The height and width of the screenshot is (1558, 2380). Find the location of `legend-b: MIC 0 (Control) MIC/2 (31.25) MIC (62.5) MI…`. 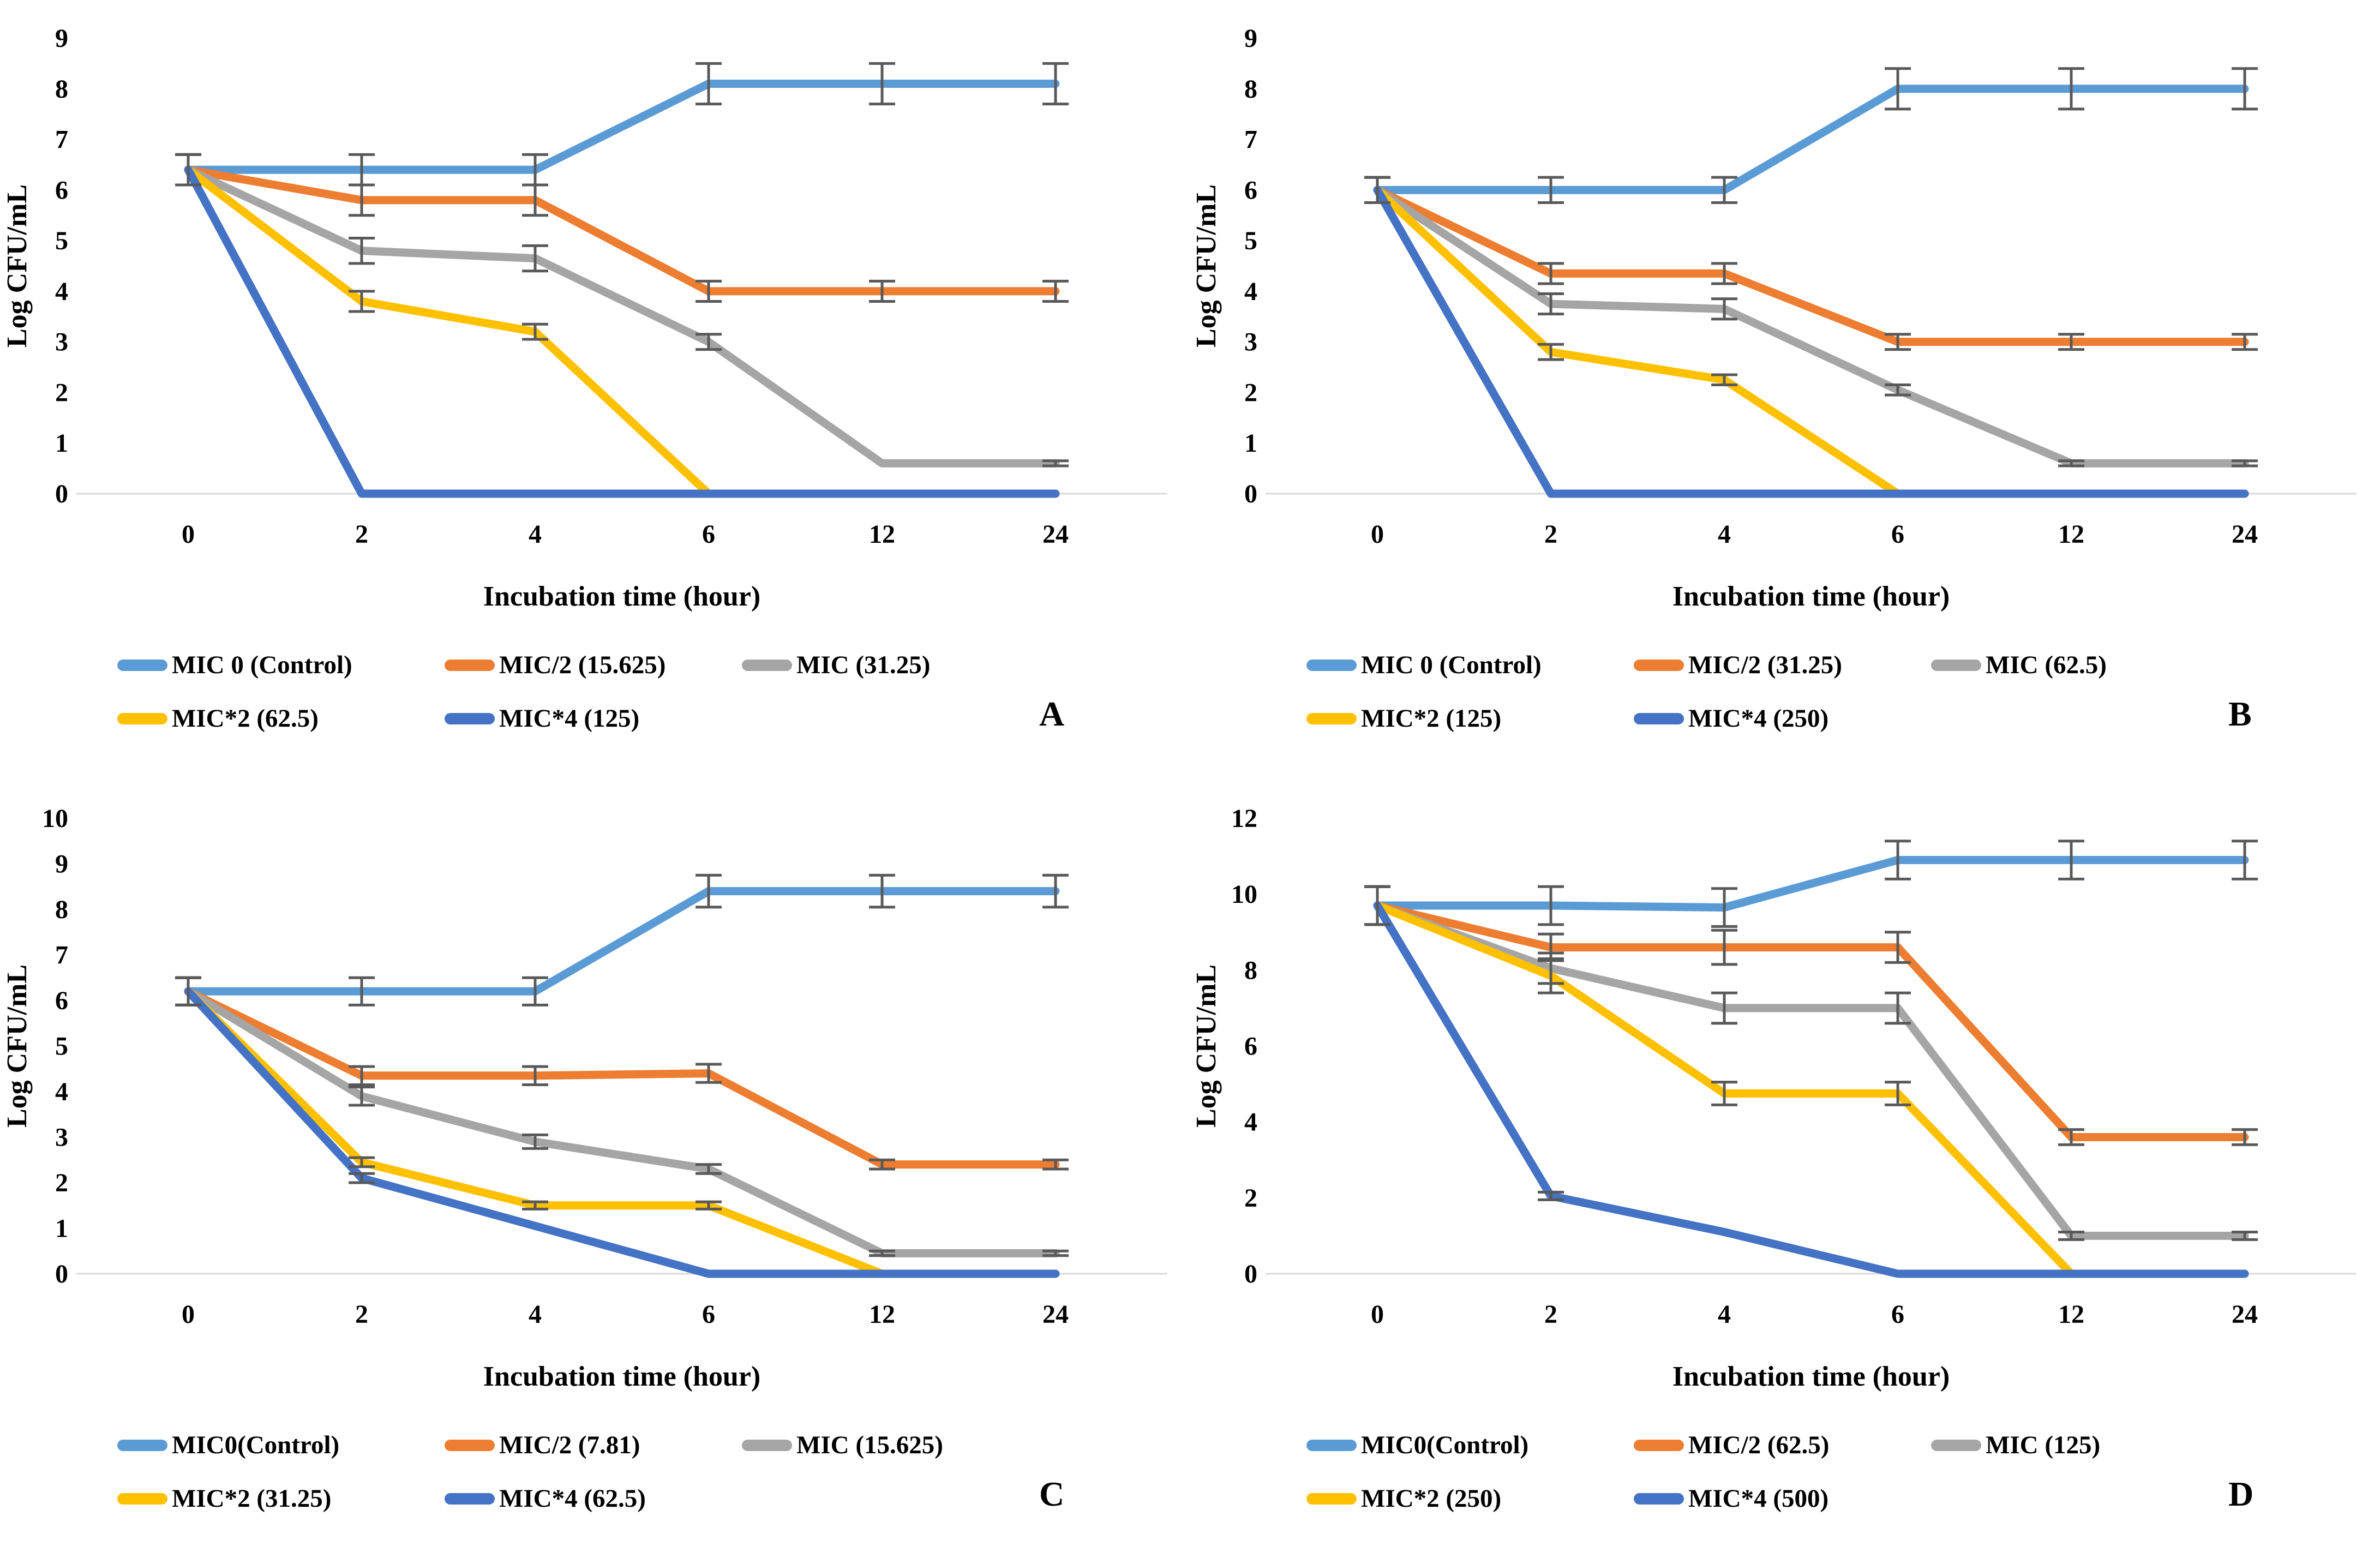

legend-b: MIC 0 (Control) MIC/2 (31.25) MIC (62.5) MI… is located at coordinates (1843, 691).